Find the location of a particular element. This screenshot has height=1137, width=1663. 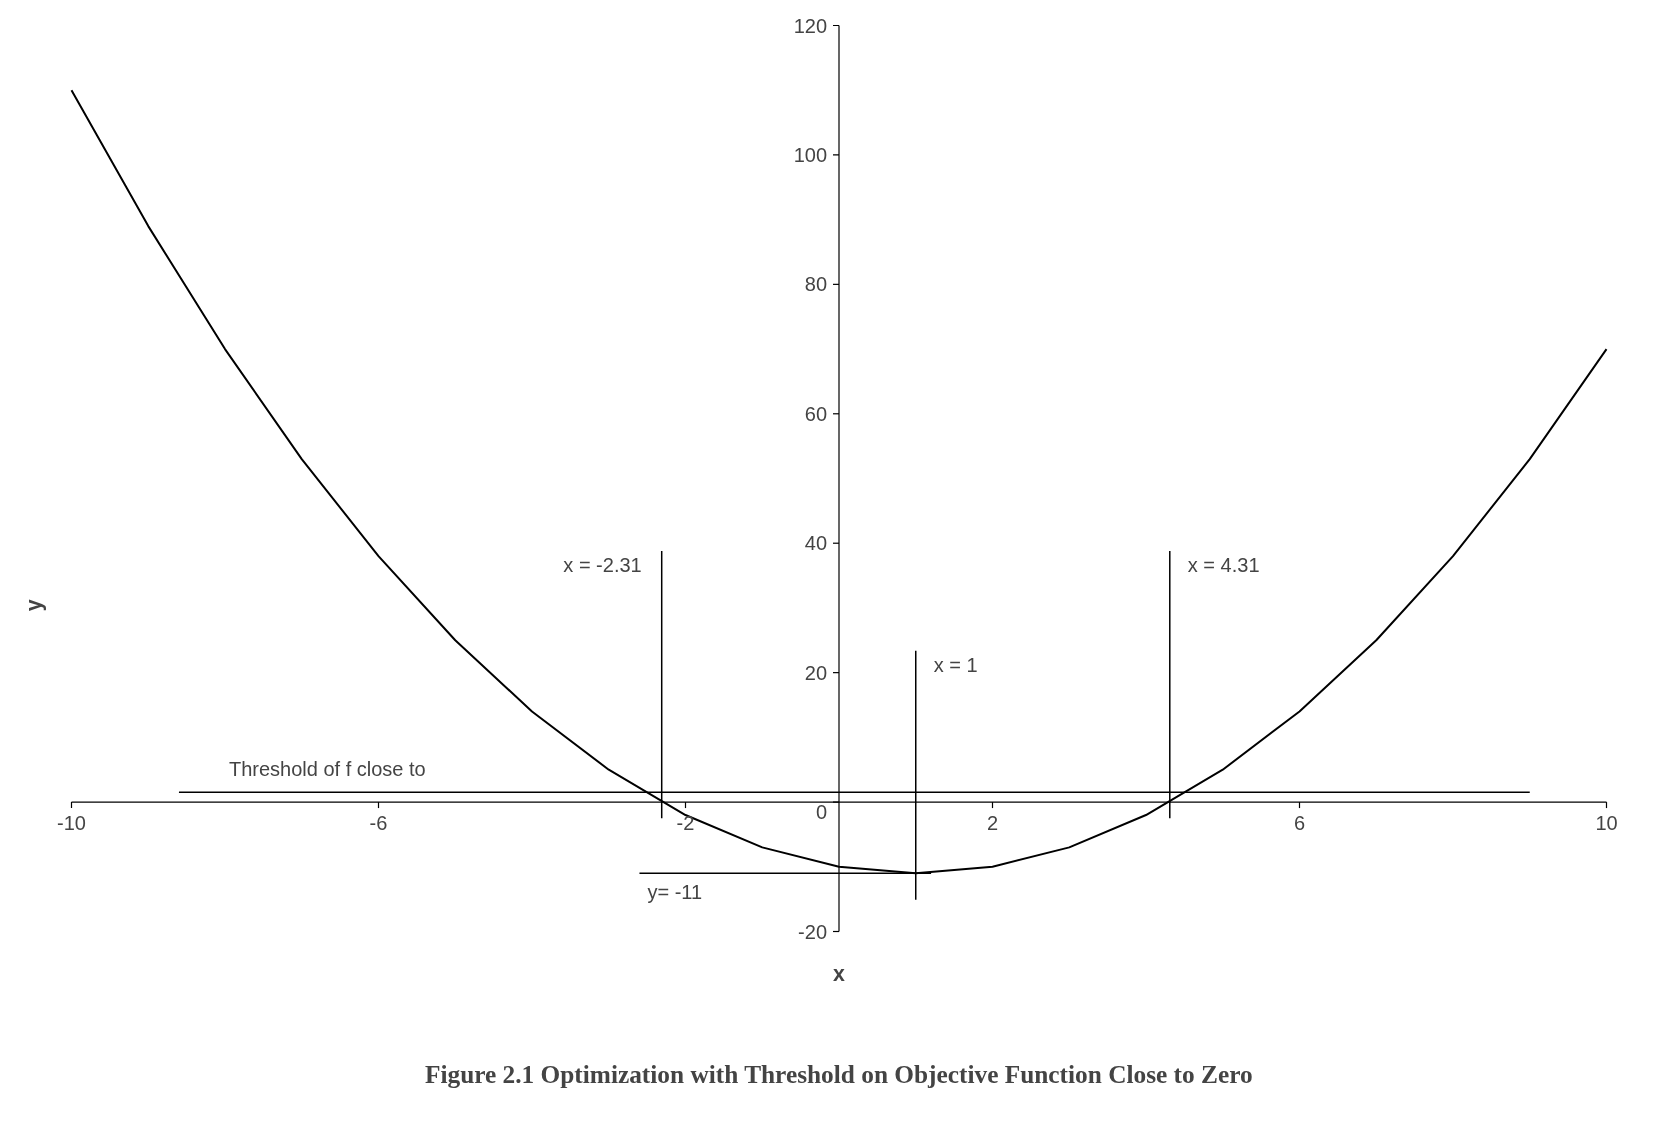

y-tick-label: 120 is located at coordinates (810, 25).